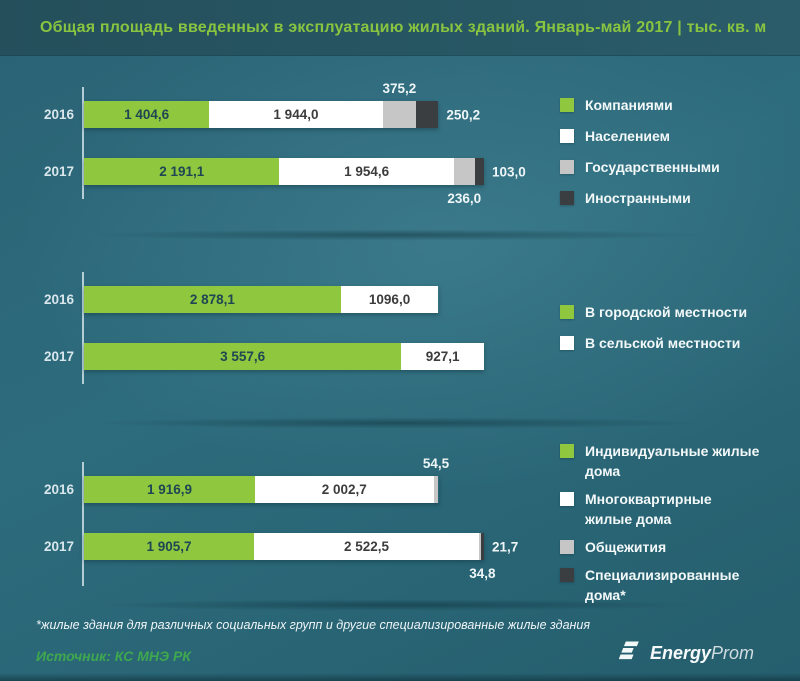 This screenshot has width=800, height=681. I want to click on legend-item: Государственными, so click(669, 167).